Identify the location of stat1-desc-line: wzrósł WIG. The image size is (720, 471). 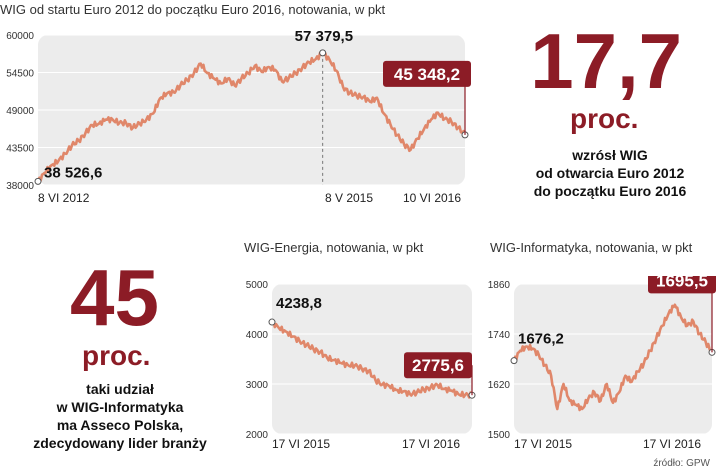
(610, 155).